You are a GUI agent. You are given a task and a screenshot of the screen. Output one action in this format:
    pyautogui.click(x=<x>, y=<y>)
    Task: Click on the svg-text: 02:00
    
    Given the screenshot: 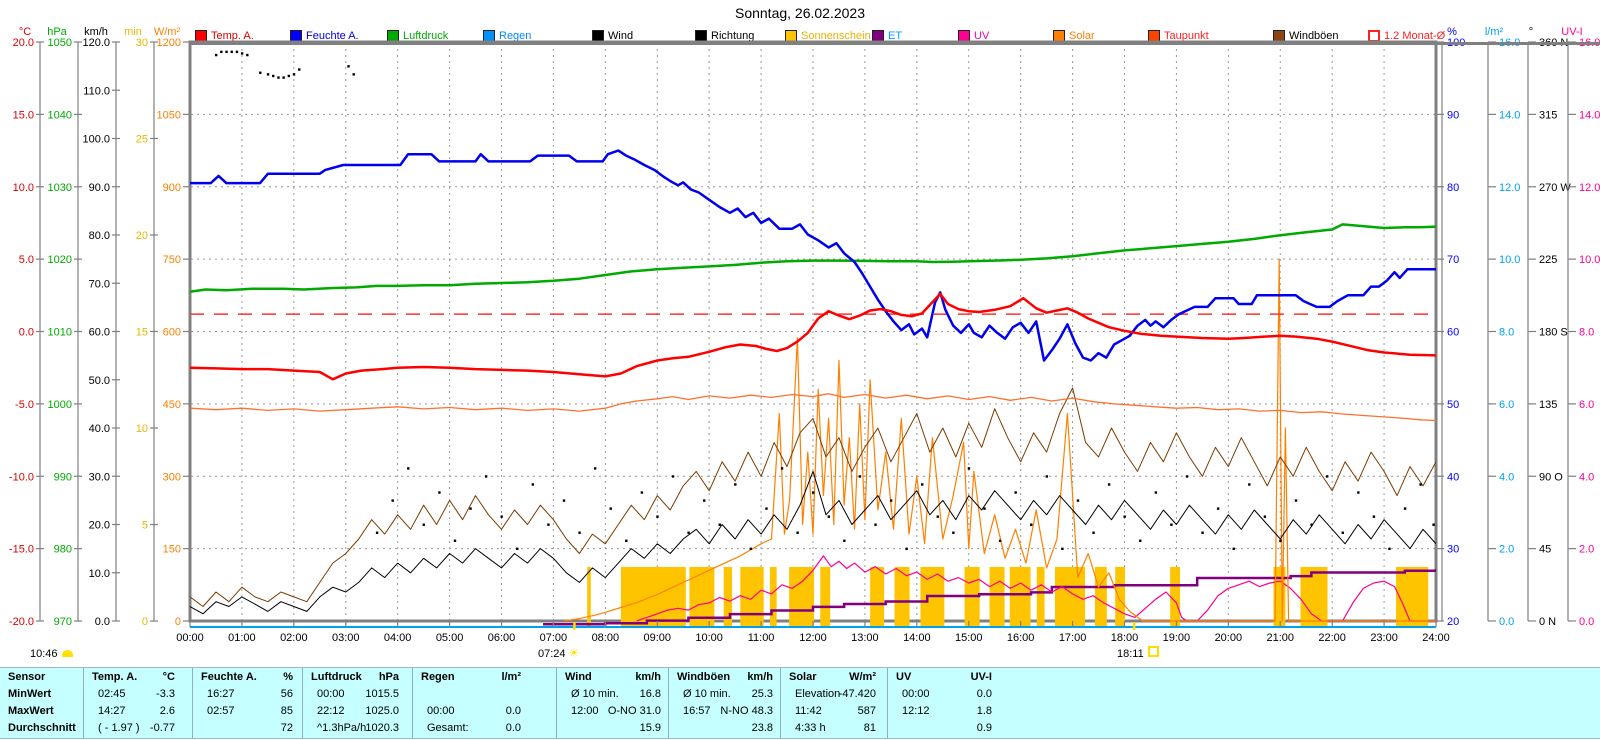 What is the action you would take?
    pyautogui.click(x=294, y=638)
    